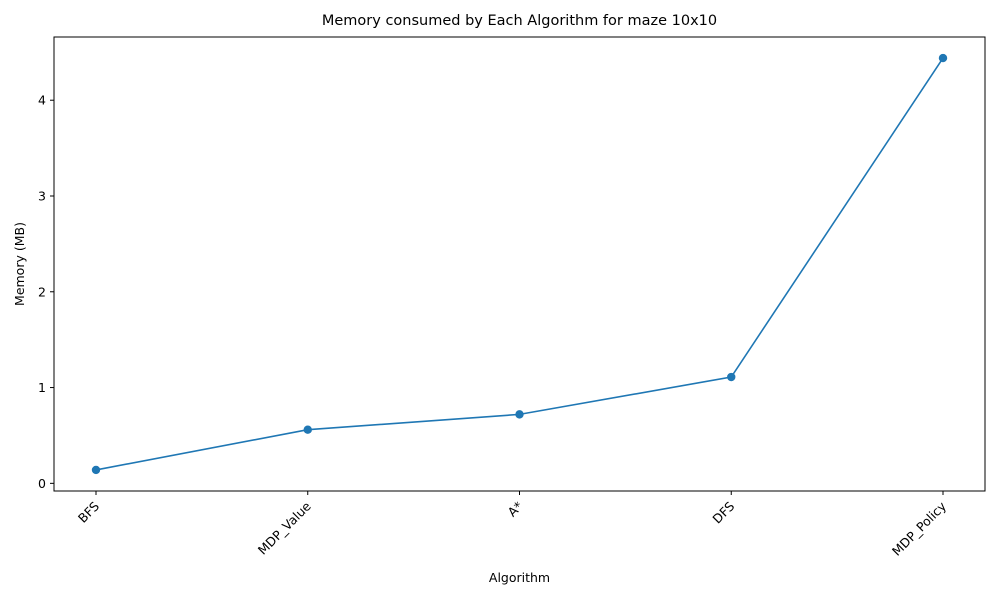 The image size is (1000, 600). Describe the element at coordinates (284, 527) in the screenshot. I see `x-tick-label: MDP_Value` at that location.